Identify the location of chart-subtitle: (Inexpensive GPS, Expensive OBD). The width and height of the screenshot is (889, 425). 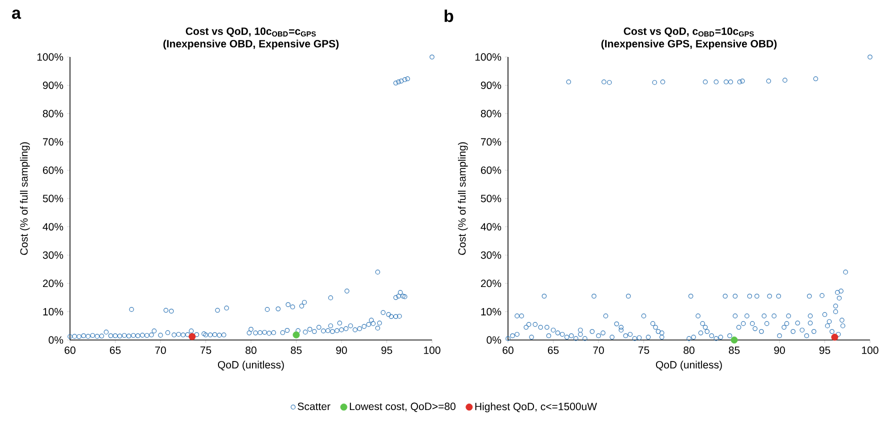
(689, 45).